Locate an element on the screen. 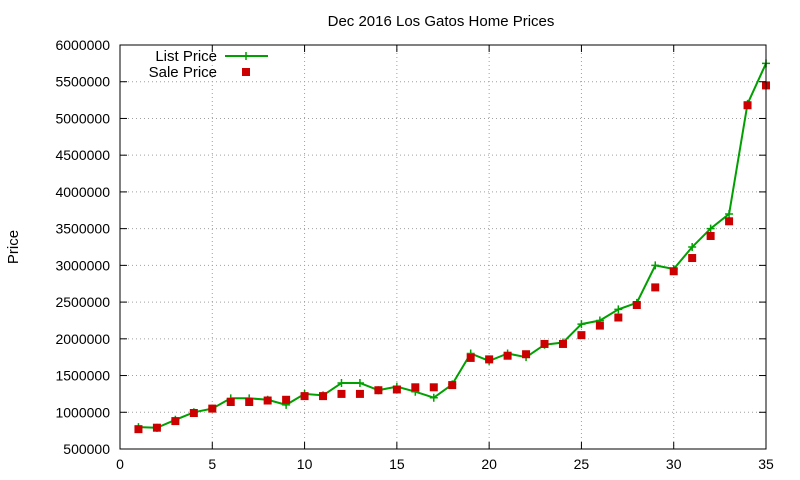  x-tick-label: 35 is located at coordinates (766, 464).